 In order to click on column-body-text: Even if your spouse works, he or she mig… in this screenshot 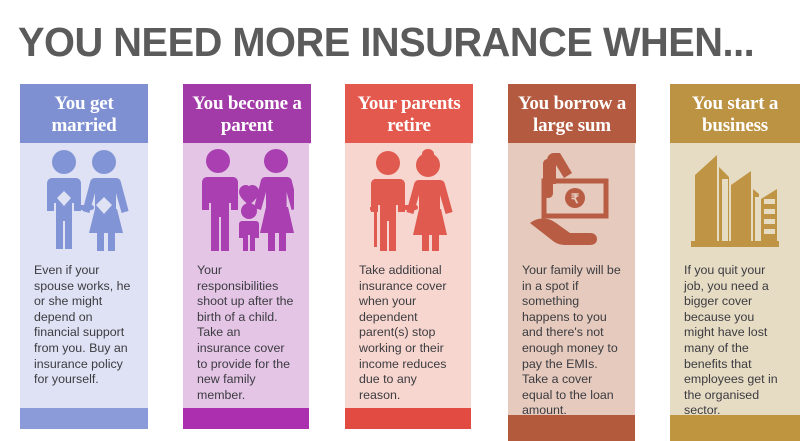, I will do `click(82, 325)`.